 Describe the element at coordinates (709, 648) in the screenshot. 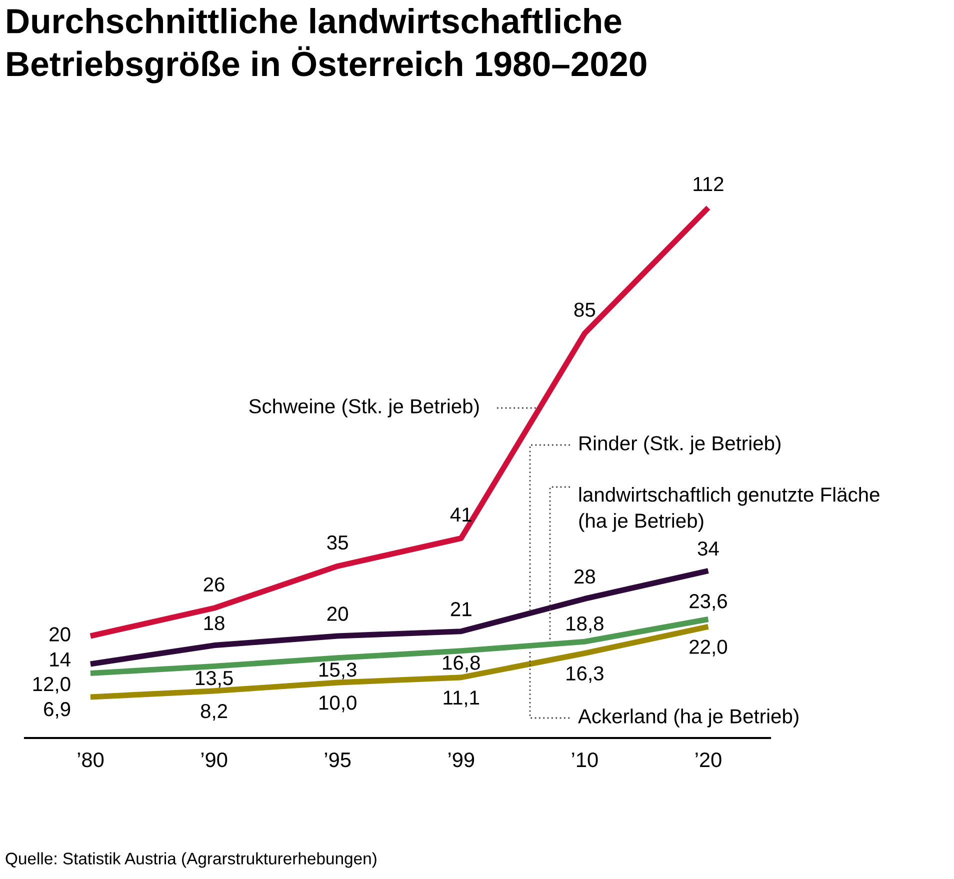

I see `data-label: 22,0` at that location.